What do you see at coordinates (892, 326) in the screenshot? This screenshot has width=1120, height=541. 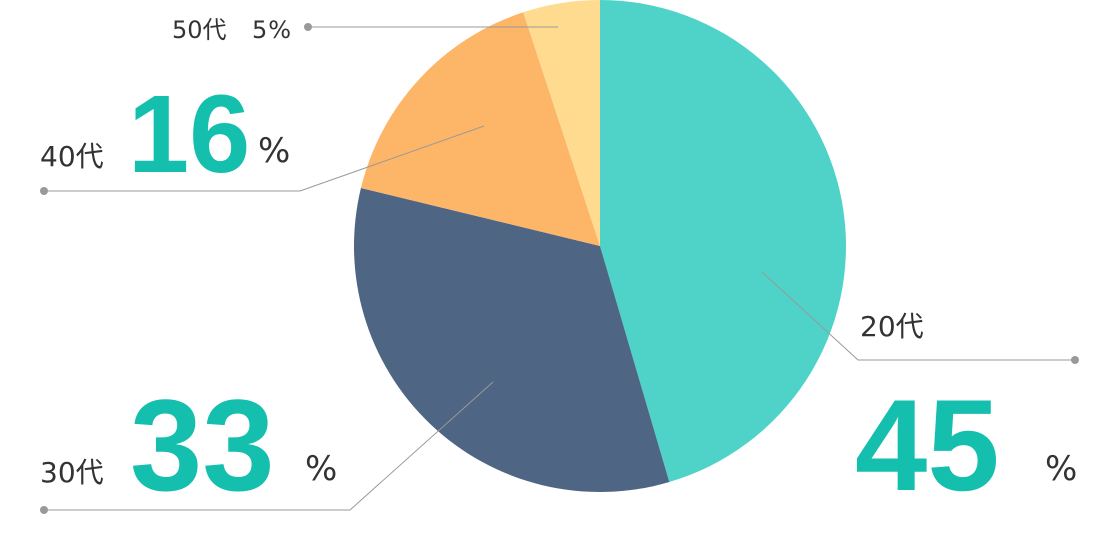 I see `category-label: 20代` at bounding box center [892, 326].